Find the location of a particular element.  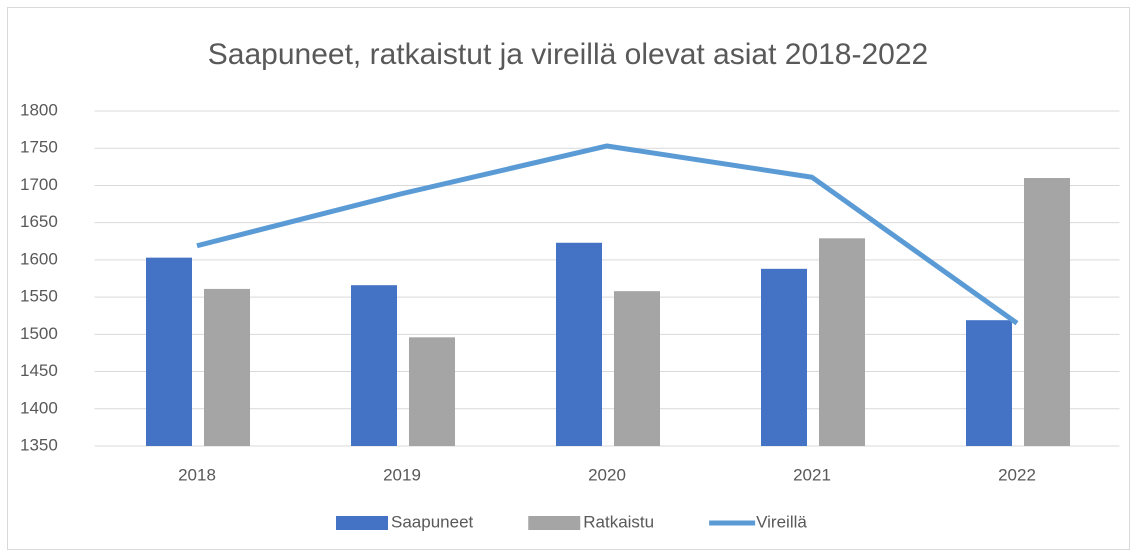

x-tick-label: 2018 is located at coordinates (197, 474).